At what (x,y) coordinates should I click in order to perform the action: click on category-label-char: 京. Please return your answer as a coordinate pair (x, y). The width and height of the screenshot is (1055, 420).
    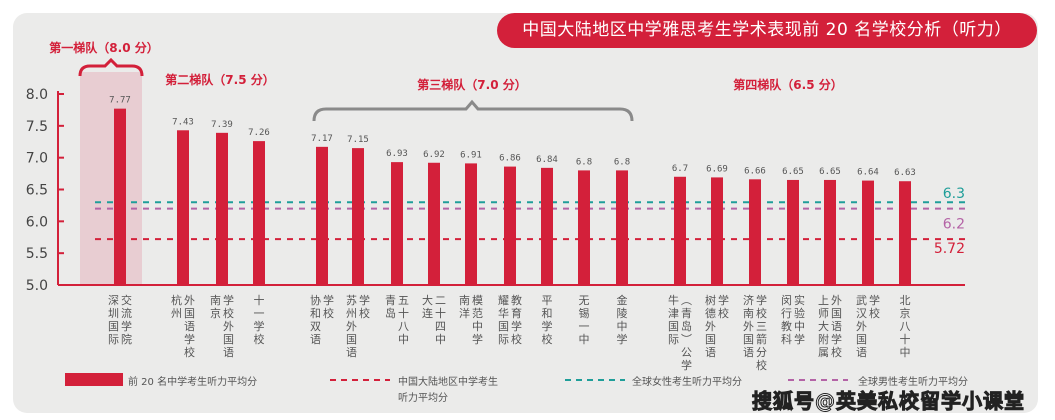
    Looking at the image, I should click on (905, 313).